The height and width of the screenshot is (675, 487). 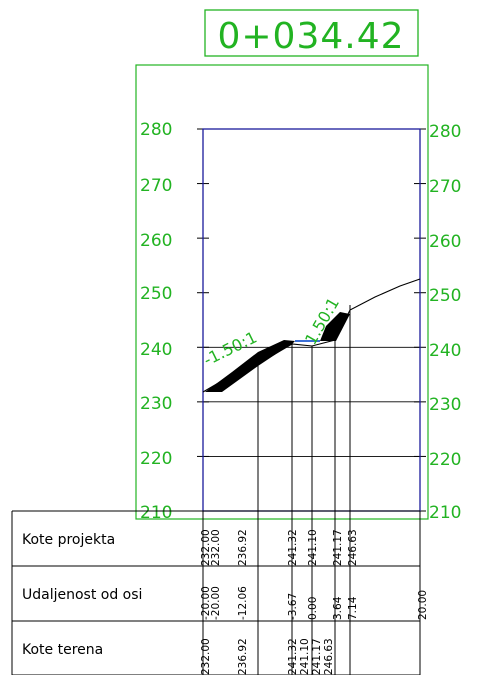 I want to click on row-label-kote-projekta: Kote projekta, so click(x=68, y=540).